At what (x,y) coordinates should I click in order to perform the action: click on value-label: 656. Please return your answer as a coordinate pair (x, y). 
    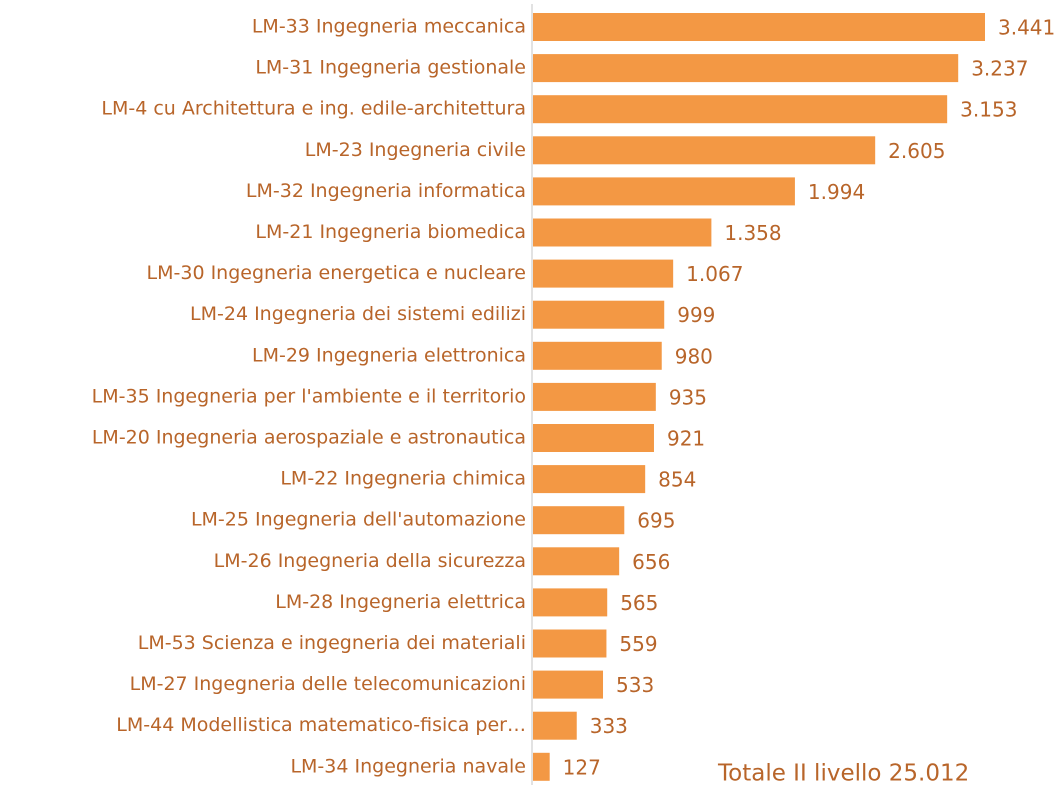
    Looking at the image, I should click on (651, 562).